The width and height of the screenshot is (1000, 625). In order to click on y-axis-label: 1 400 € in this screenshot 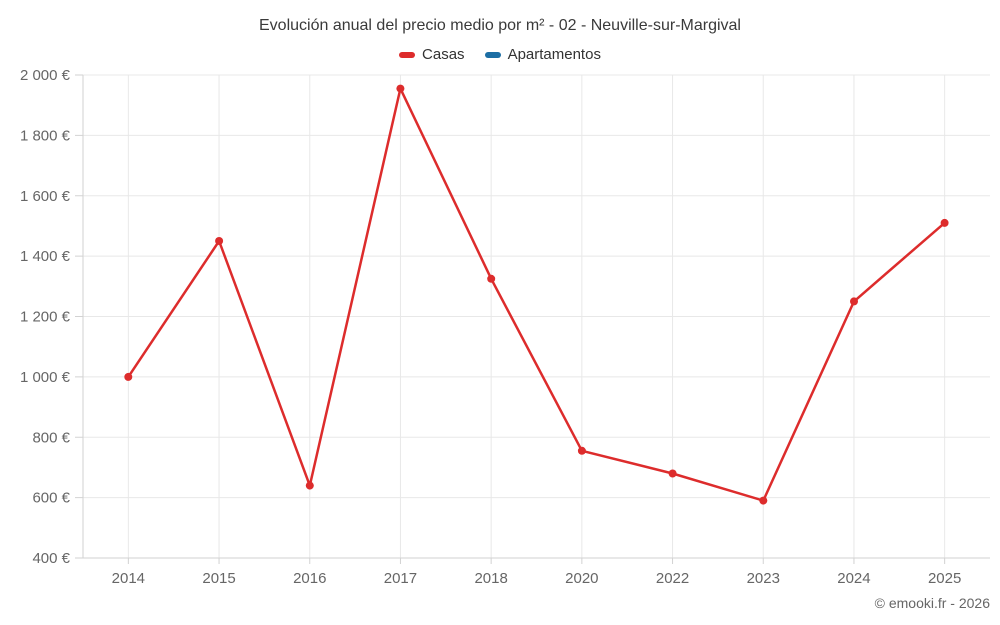, I will do `click(45, 256)`.